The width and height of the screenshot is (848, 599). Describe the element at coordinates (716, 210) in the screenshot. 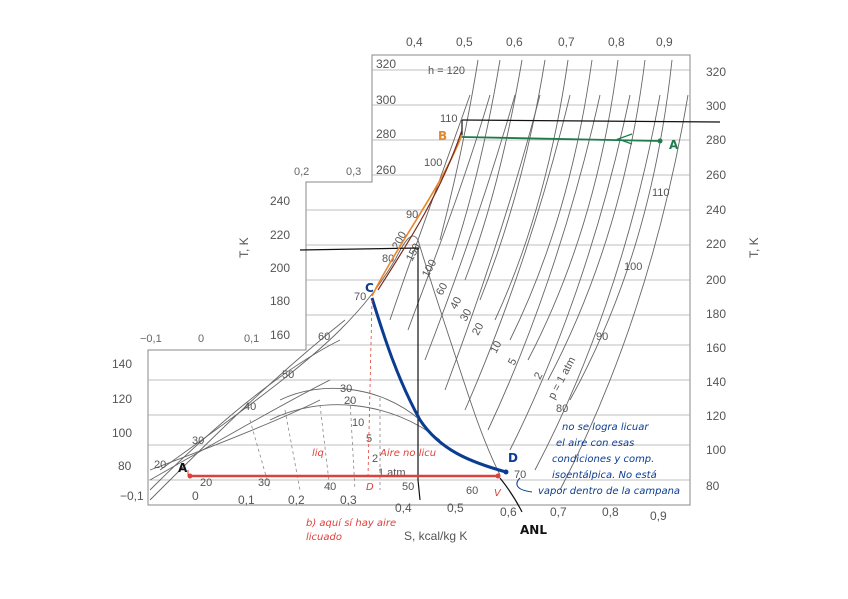

I see `right-tick: 240` at that location.